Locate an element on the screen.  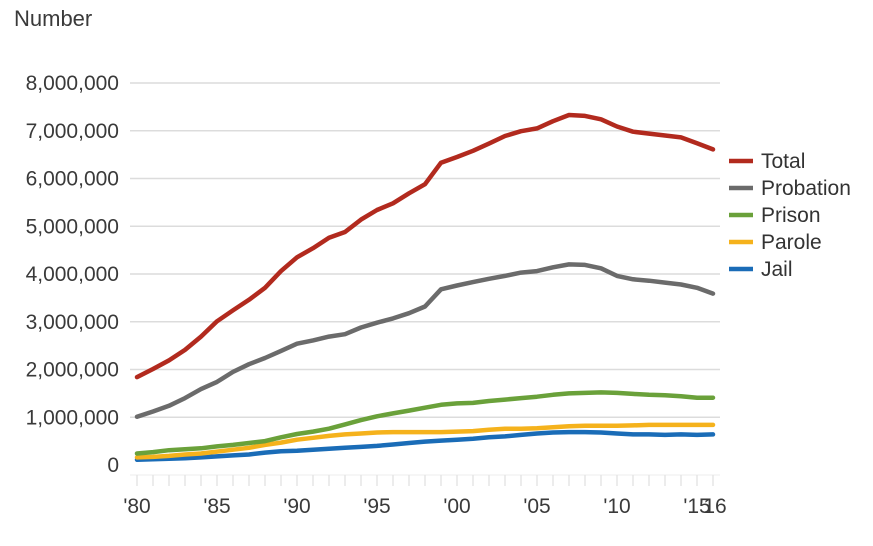
x-tick-label: '00 is located at coordinates (456, 506).